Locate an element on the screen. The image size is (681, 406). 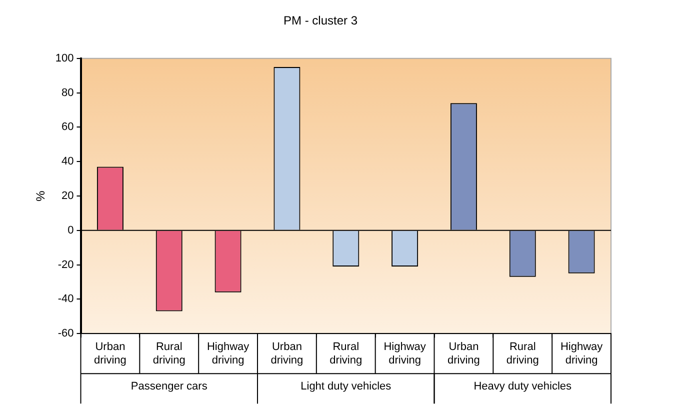
y-tick-label: -60 is located at coordinates (66, 334).